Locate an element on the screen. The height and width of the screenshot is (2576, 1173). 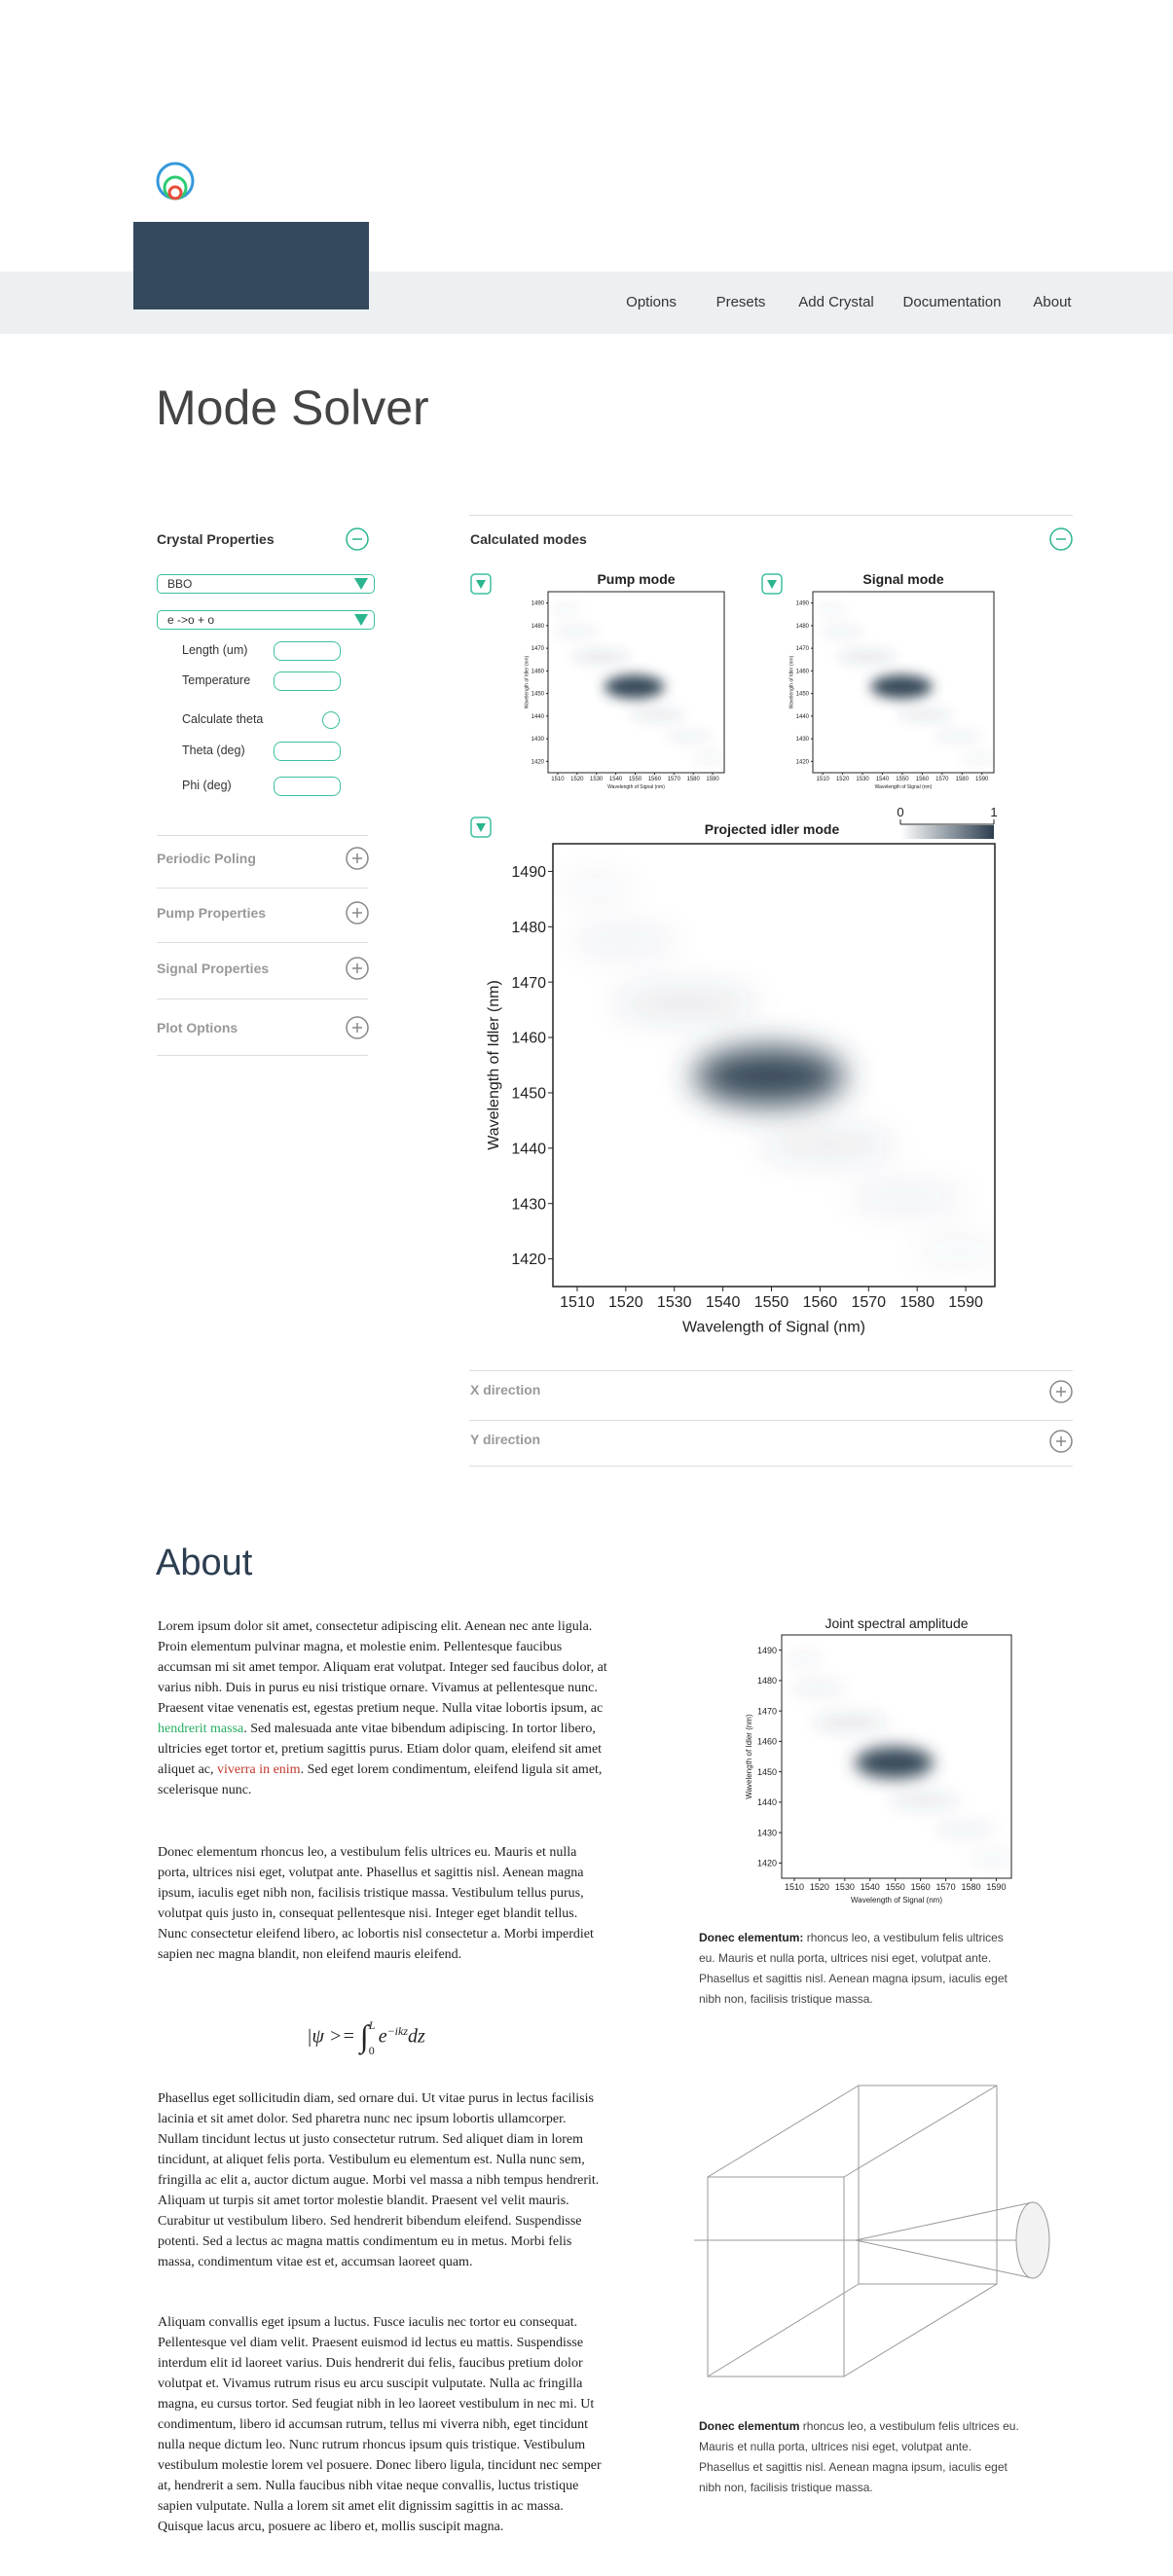
y-tick-label: 1460 is located at coordinates (538, 671).